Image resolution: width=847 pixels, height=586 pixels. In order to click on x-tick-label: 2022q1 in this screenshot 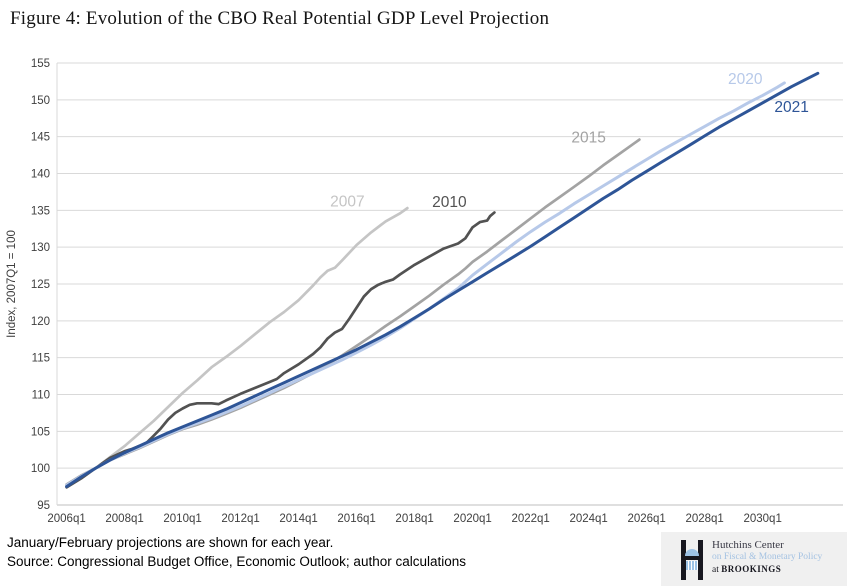, I will do `click(530, 519)`.